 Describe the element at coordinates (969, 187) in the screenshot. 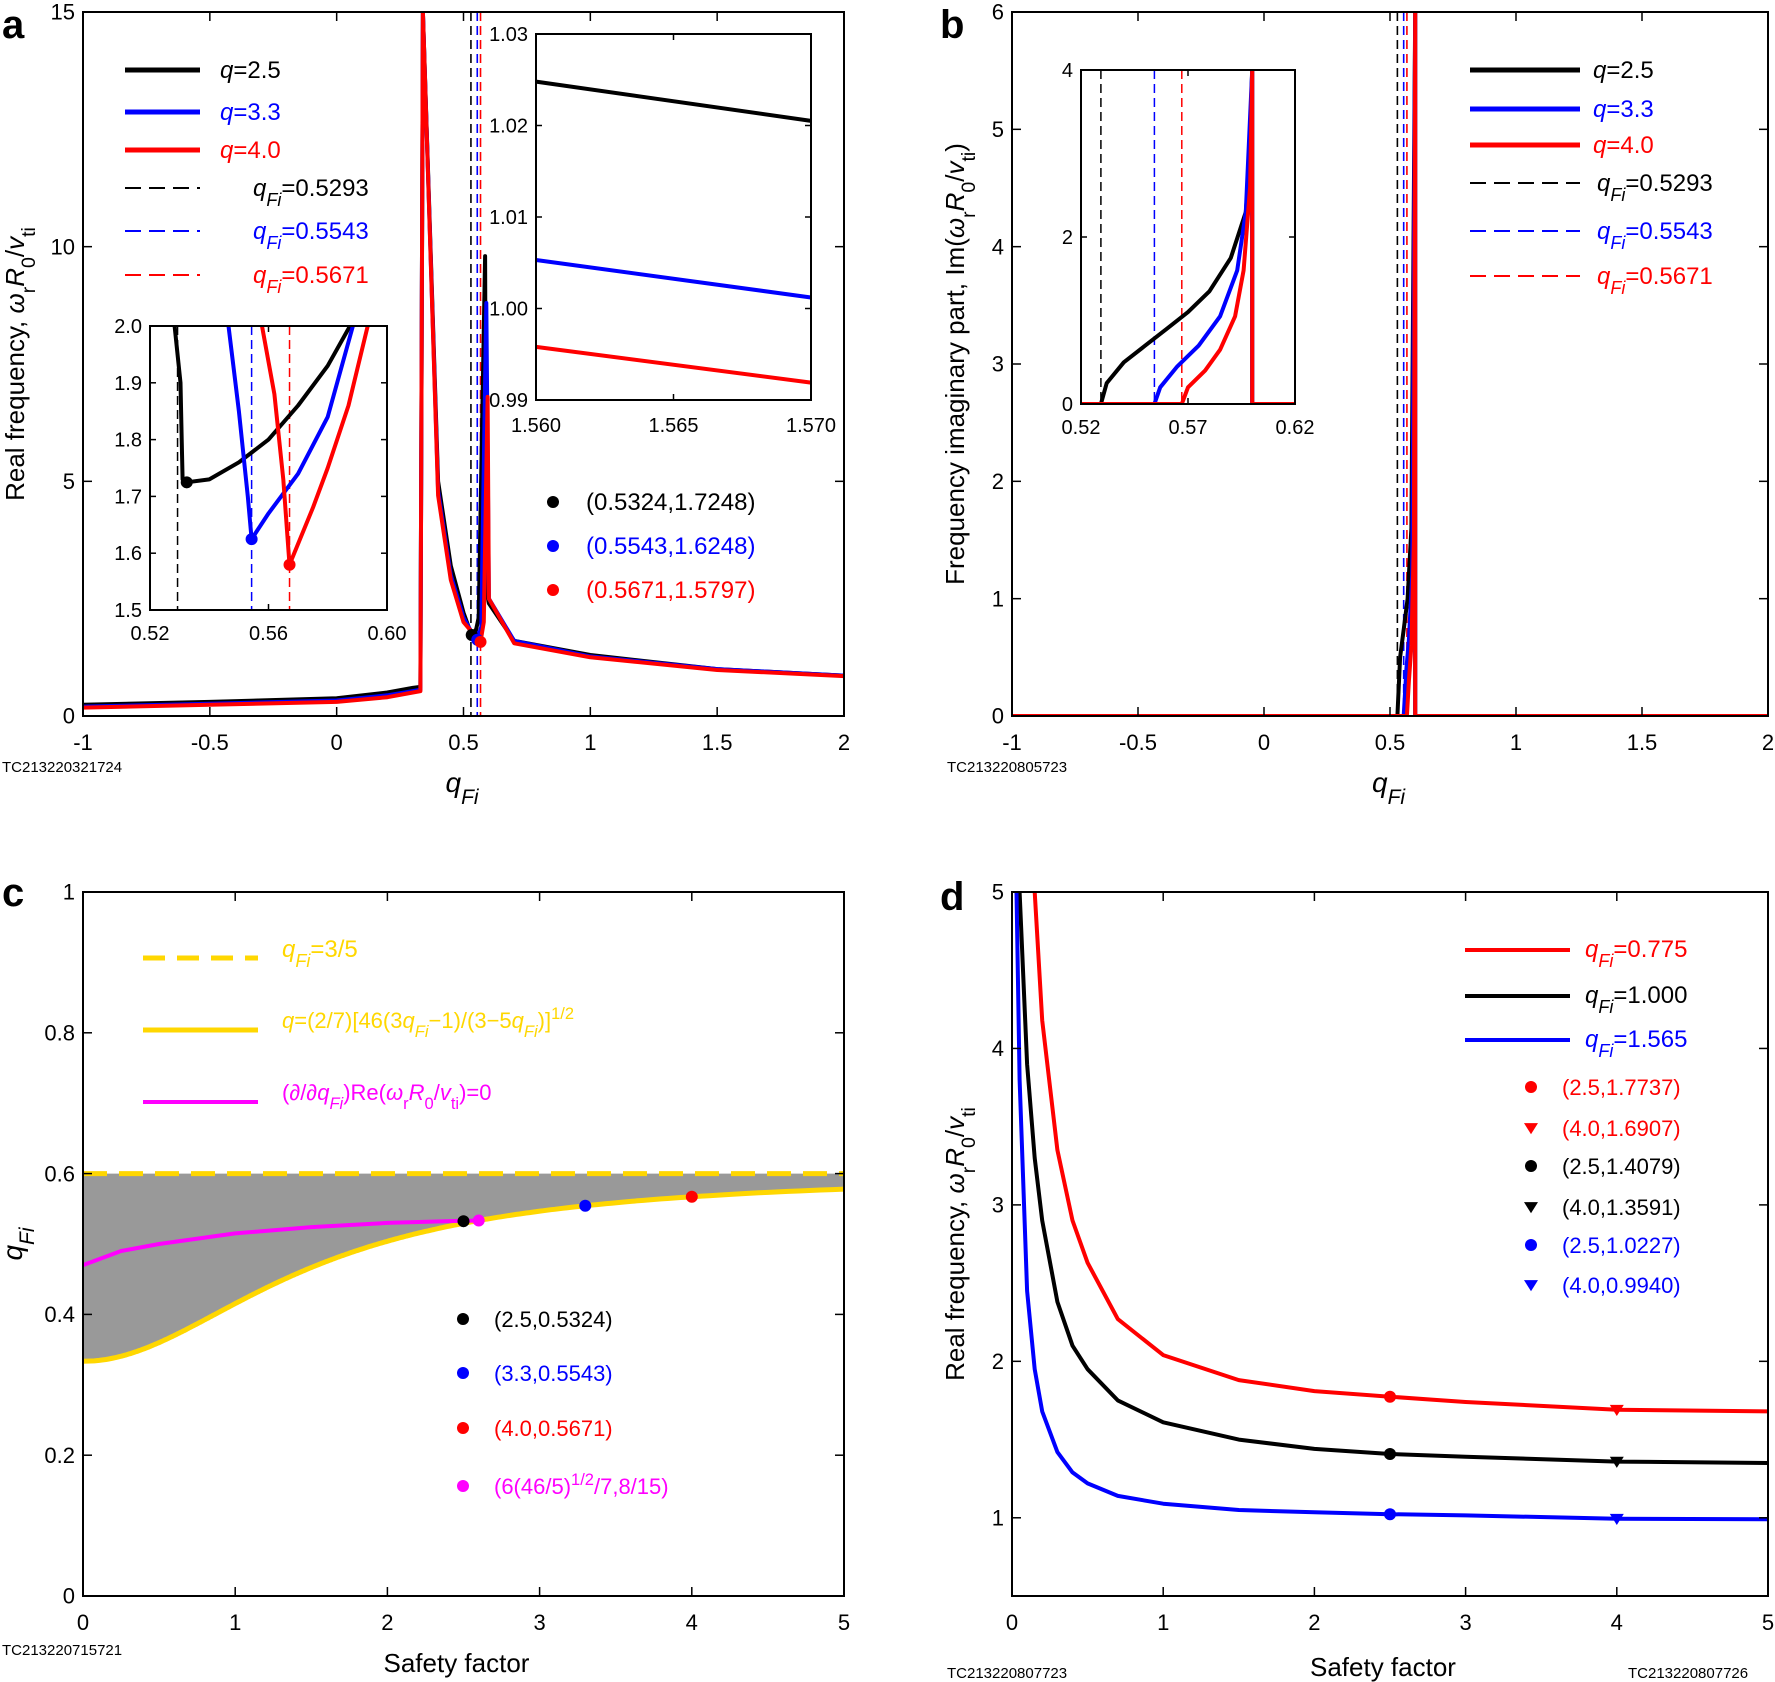

I see `text-span: 0` at that location.